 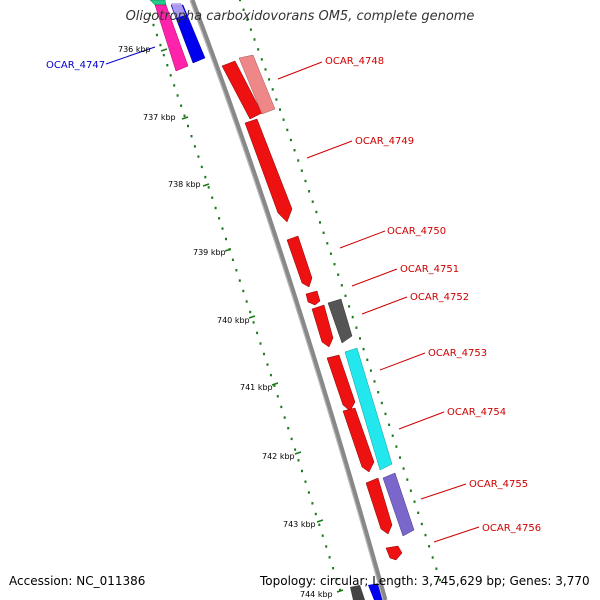 What do you see at coordinates (384, 141) in the screenshot?
I see `gene-label-ocar-4749: OCAR_4749` at bounding box center [384, 141].